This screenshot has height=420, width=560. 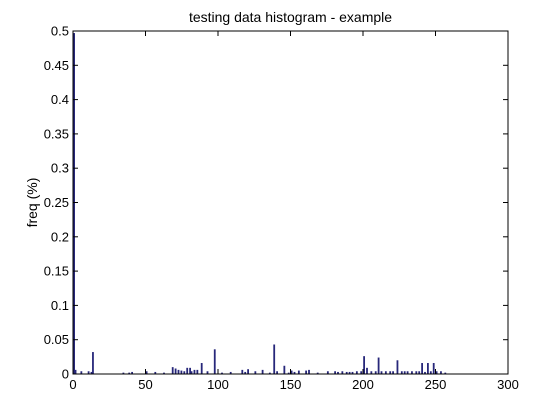 What do you see at coordinates (60, 168) in the screenshot?
I see `y-tick-label: 0.3` at bounding box center [60, 168].